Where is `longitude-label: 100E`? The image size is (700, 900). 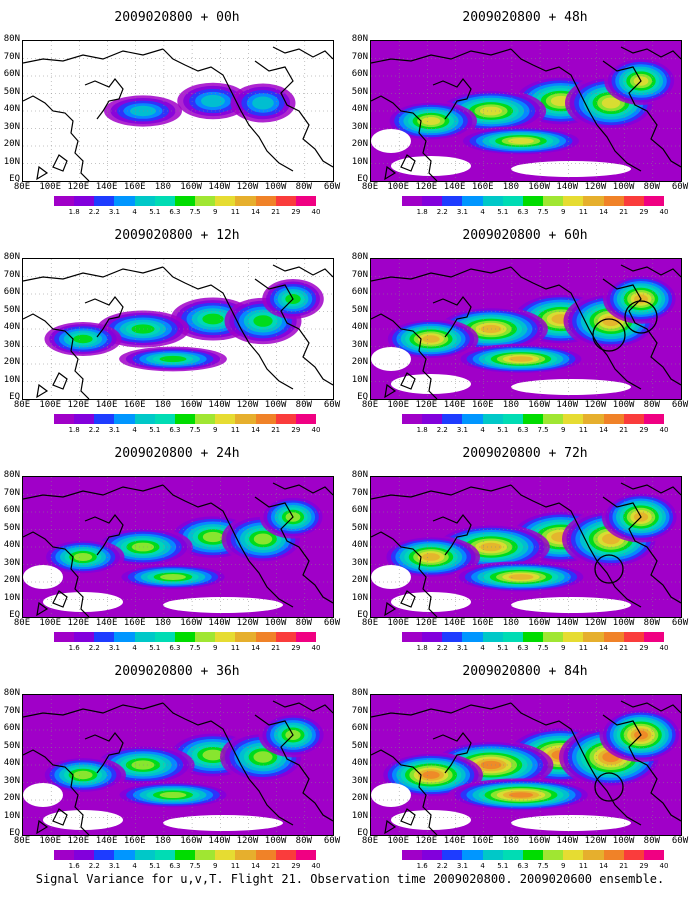
longitude-label: 100E is located at coordinates (398, 841).